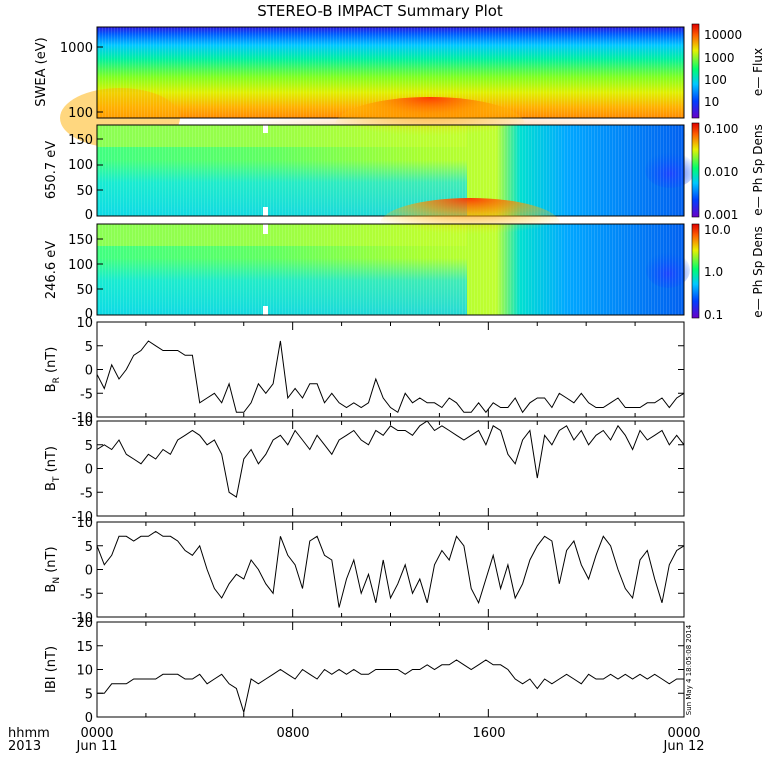 Image resolution: width=780 pixels, height=780 pixels. Describe the element at coordinates (57, 580) in the screenshot. I see `bn-ylabel-sub: N` at that location.